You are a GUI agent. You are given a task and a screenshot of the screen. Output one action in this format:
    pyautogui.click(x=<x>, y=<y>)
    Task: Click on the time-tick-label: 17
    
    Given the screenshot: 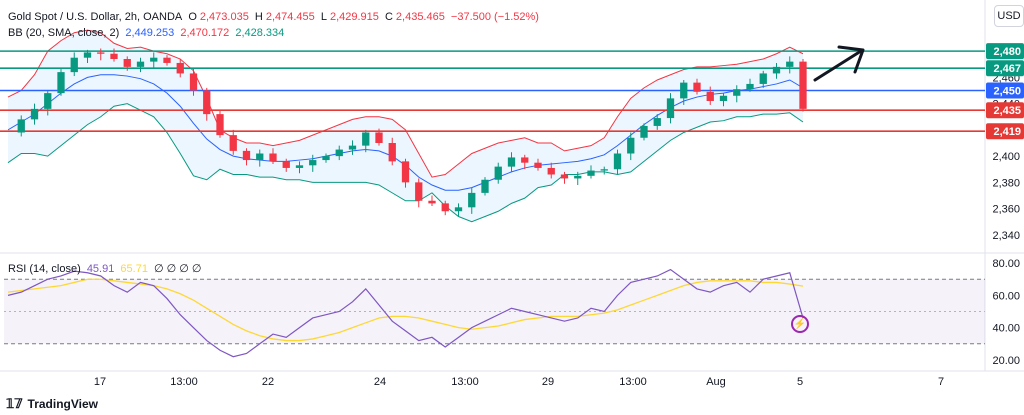 What is the action you would take?
    pyautogui.click(x=100, y=382)
    